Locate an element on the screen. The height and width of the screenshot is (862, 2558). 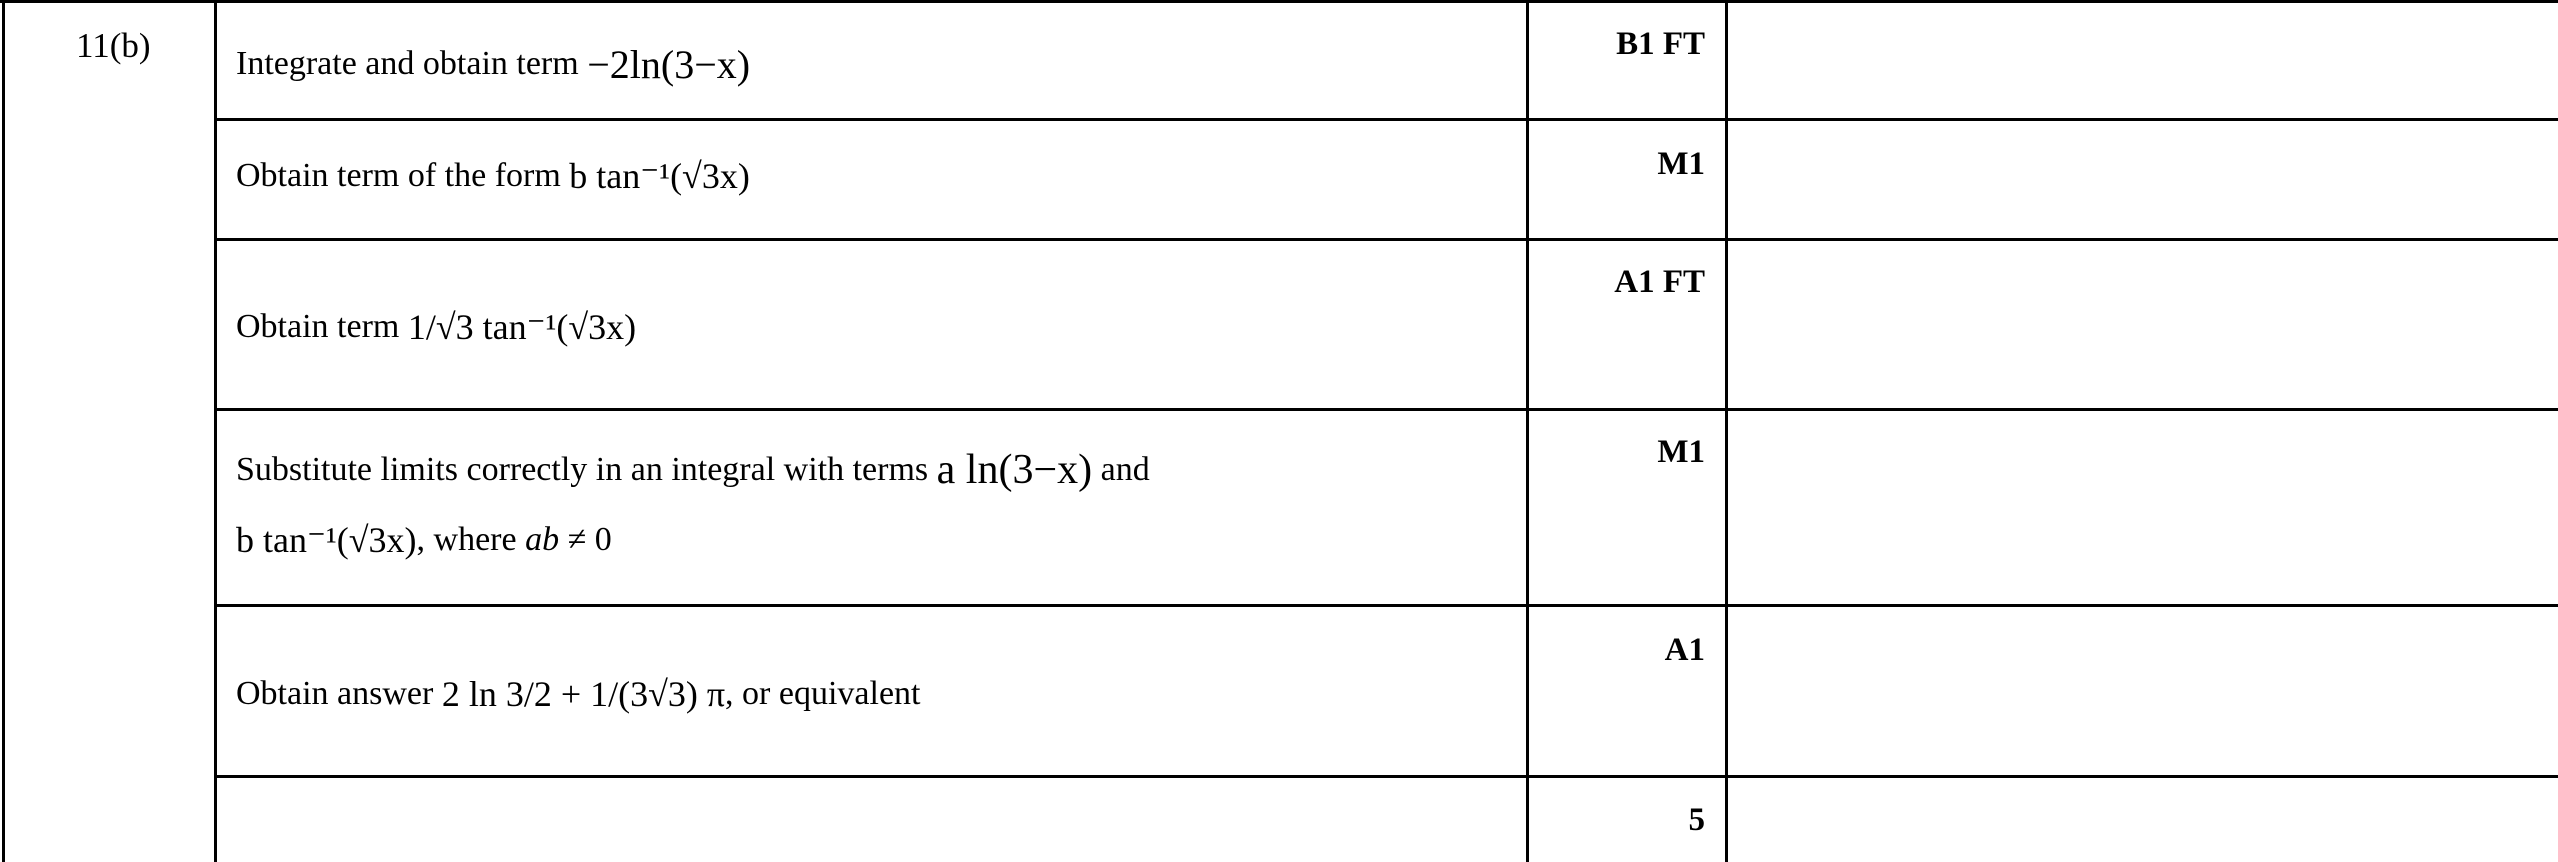
answer-text: , where is located at coordinates (466, 539).